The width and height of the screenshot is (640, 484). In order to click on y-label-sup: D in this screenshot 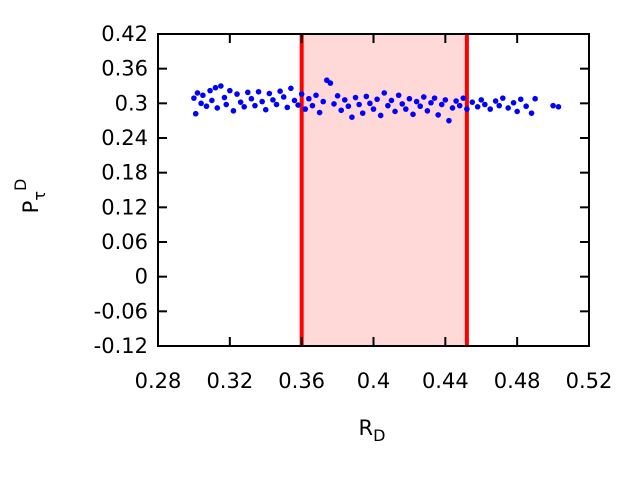, I will do `click(20, 185)`.